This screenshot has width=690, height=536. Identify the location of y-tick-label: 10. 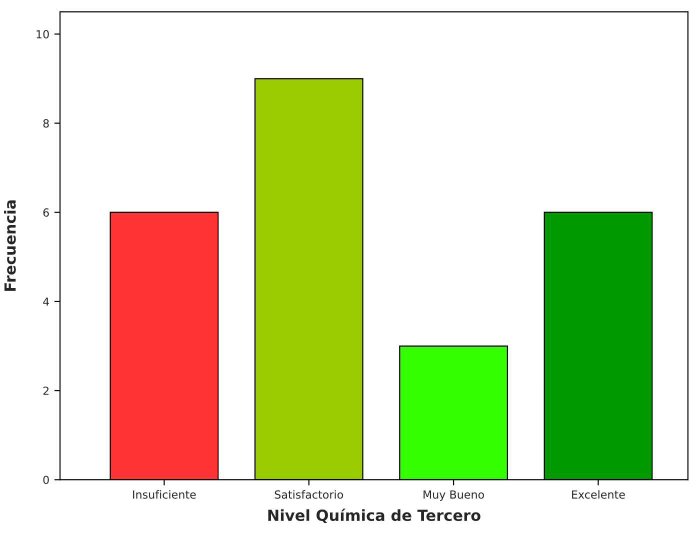
(42, 34).